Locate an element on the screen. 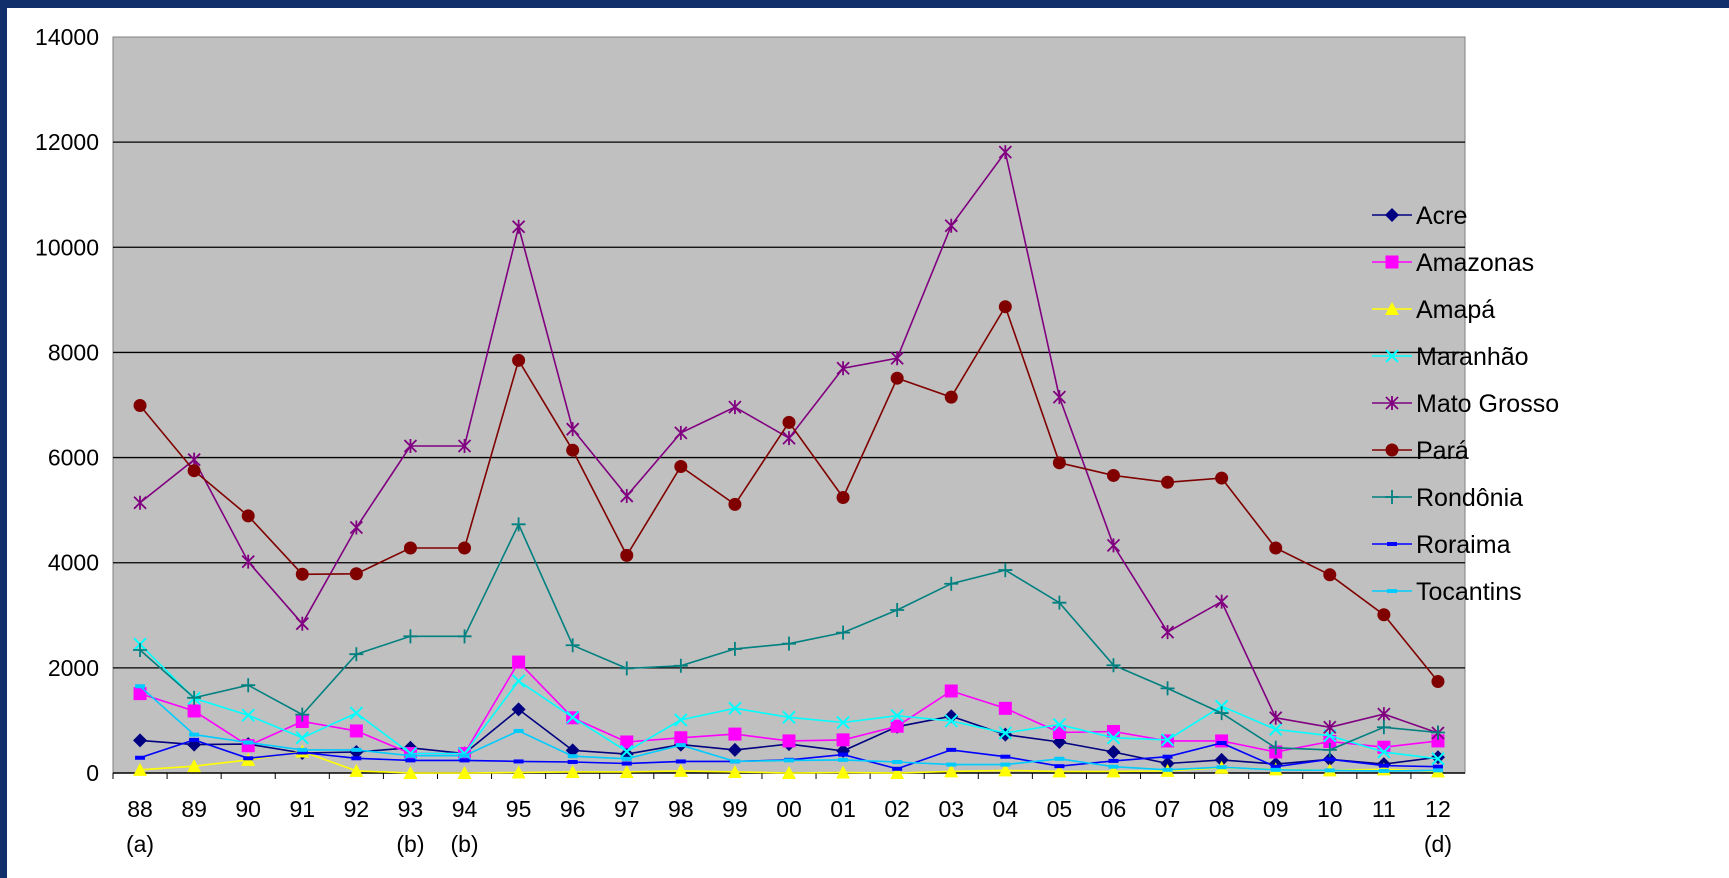 This screenshot has width=1729, height=878. y-tick-label: 4000 is located at coordinates (73, 563).